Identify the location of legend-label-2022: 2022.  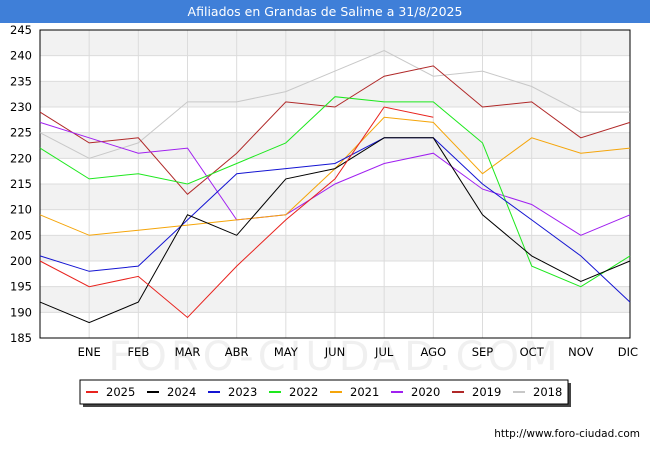
(303, 392).